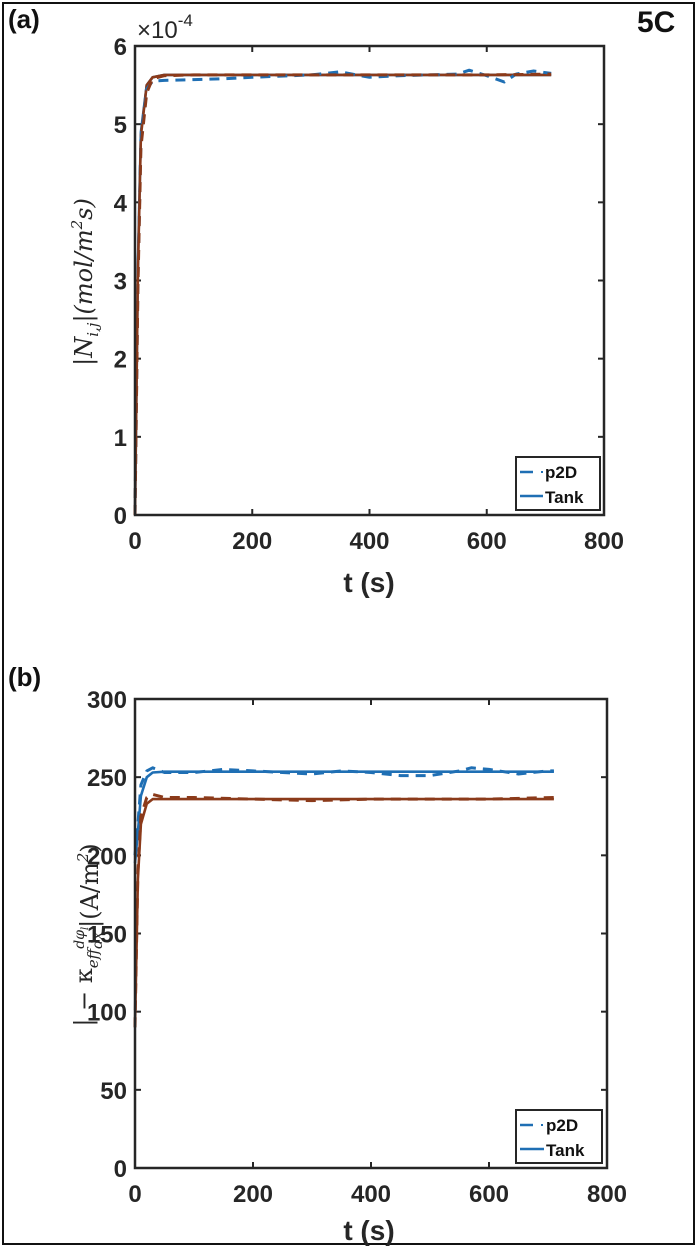 The width and height of the screenshot is (700, 1250). I want to click on panel-a-ylabel: |Ni,j|(mol/m2s), so click(85, 282).